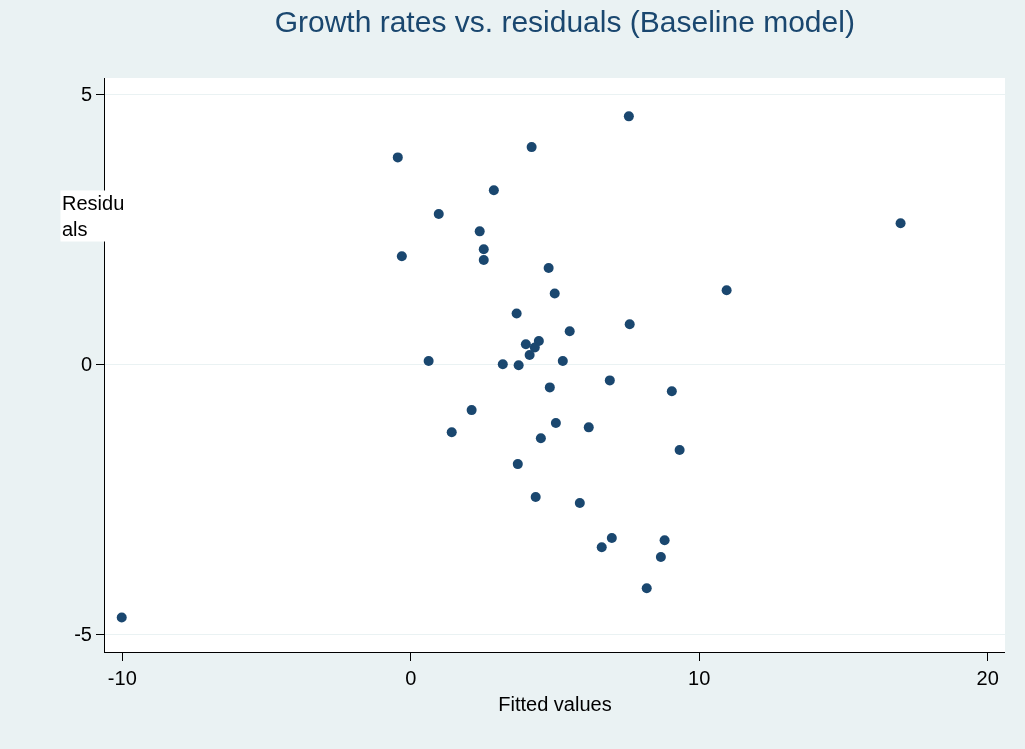 The height and width of the screenshot is (749, 1025). Describe the element at coordinates (93, 216) in the screenshot. I see `y-axis-title: Residu als` at that location.